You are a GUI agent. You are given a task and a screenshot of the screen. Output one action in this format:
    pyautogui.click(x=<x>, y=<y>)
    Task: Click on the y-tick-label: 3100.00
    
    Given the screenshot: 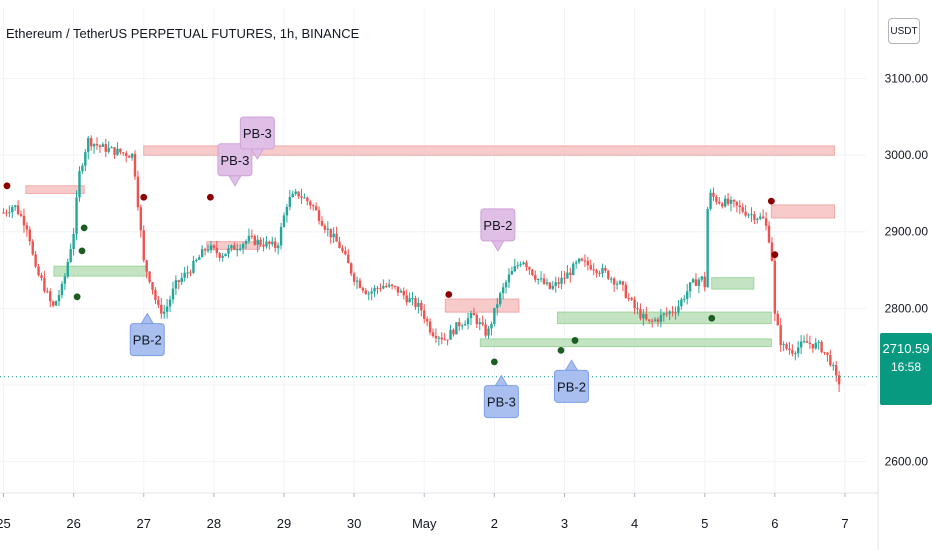 What is the action you would take?
    pyautogui.click(x=907, y=79)
    